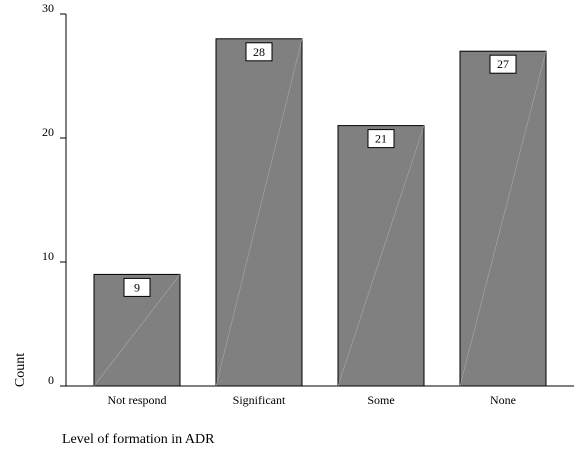  Describe the element at coordinates (380, 400) in the screenshot. I see `x-tick-label: Some` at that location.